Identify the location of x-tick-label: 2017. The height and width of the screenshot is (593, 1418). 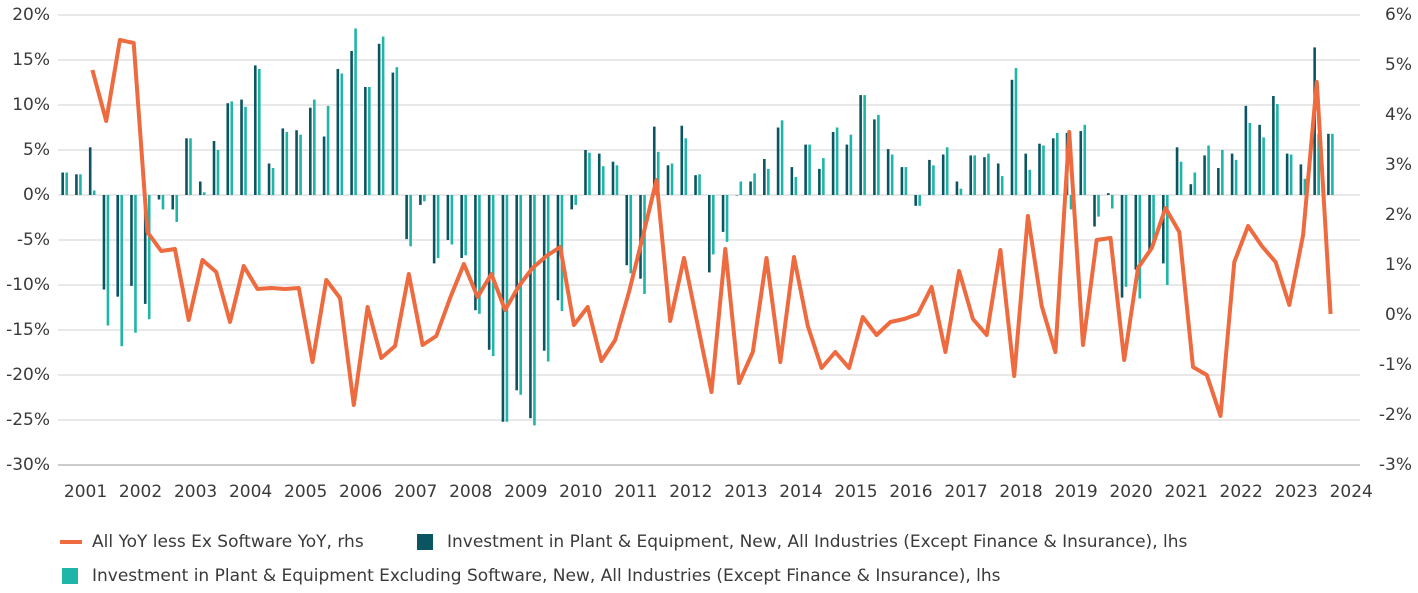
(965, 492).